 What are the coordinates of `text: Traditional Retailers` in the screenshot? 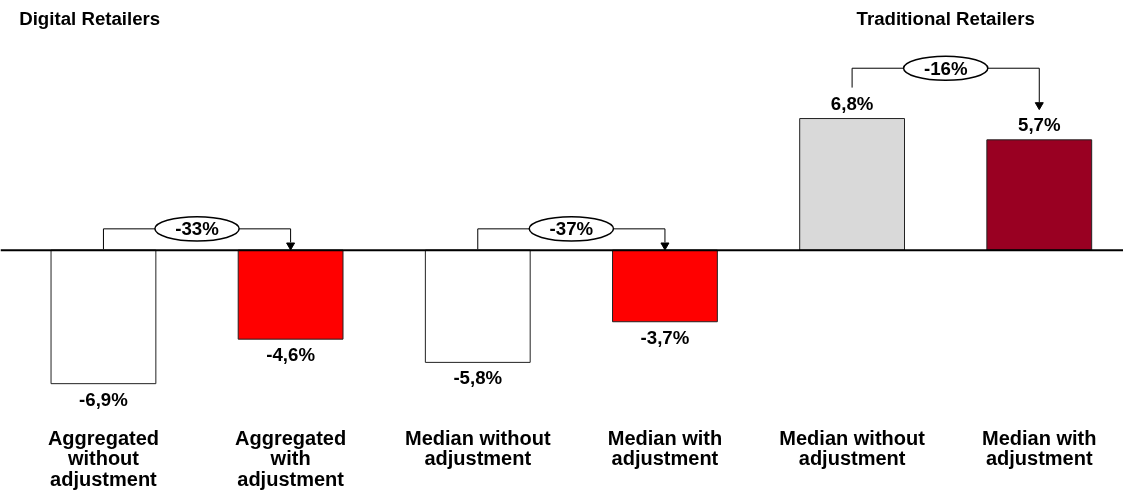 It's located at (945, 19).